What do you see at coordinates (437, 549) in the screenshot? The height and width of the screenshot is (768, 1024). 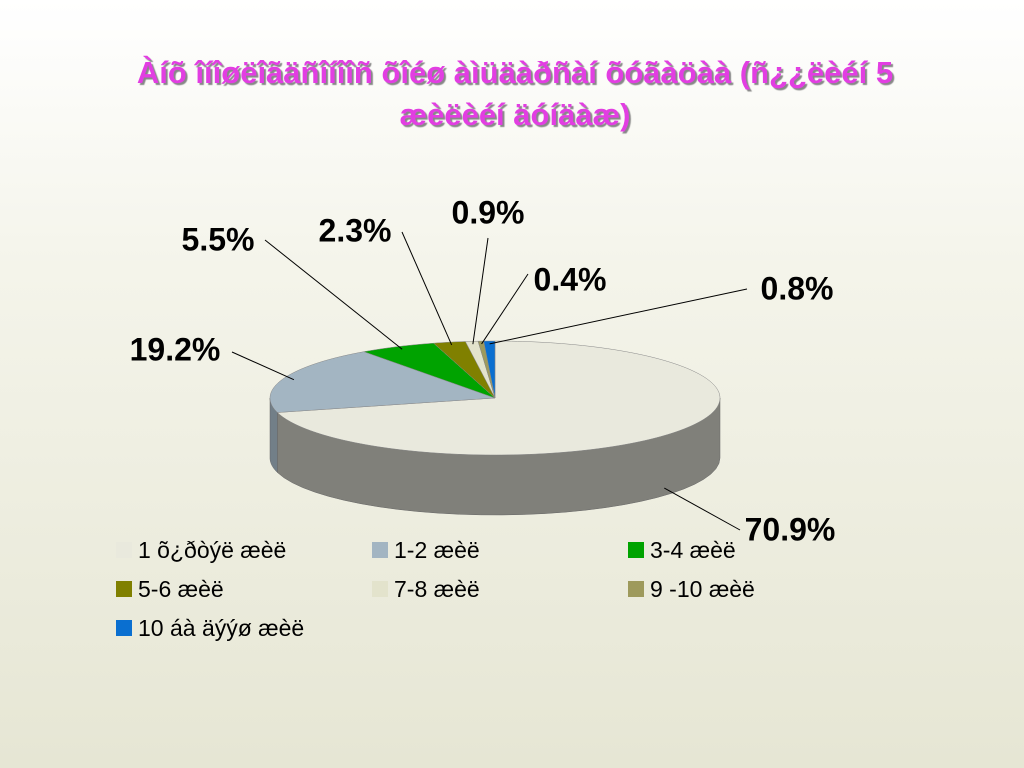 I see `legend-label: 1-2 æèë` at bounding box center [437, 549].